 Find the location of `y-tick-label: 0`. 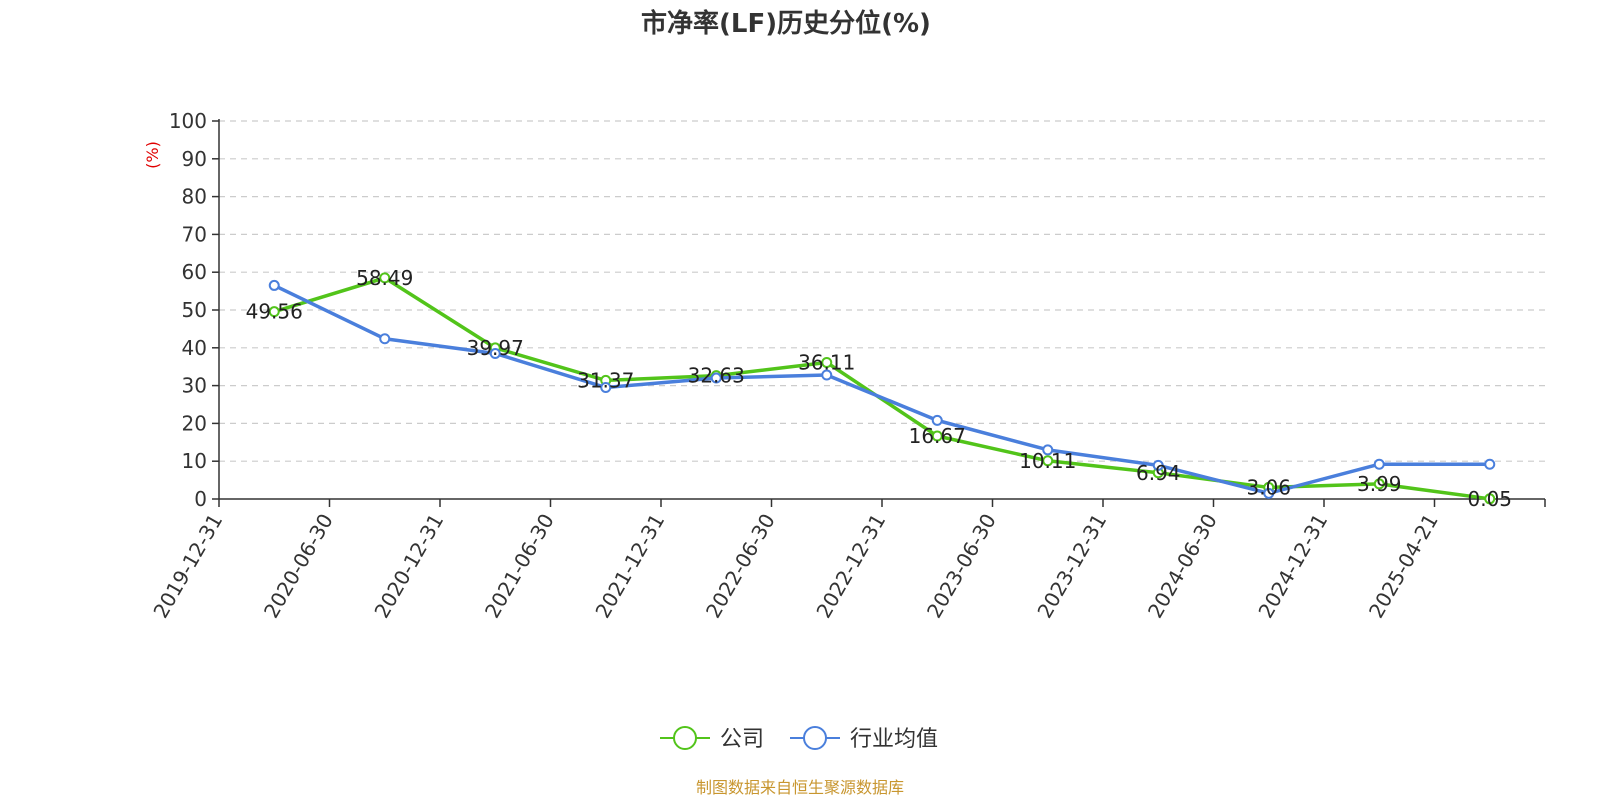

y-tick-label: 0 is located at coordinates (200, 499).